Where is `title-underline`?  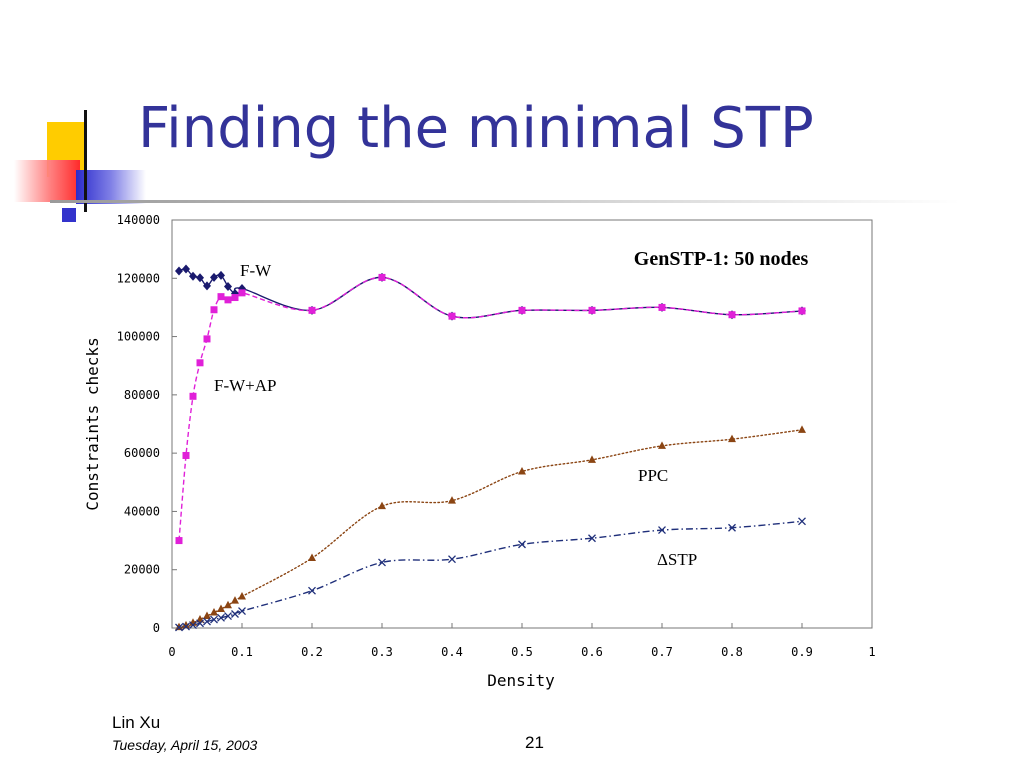 title-underline is located at coordinates (505, 201).